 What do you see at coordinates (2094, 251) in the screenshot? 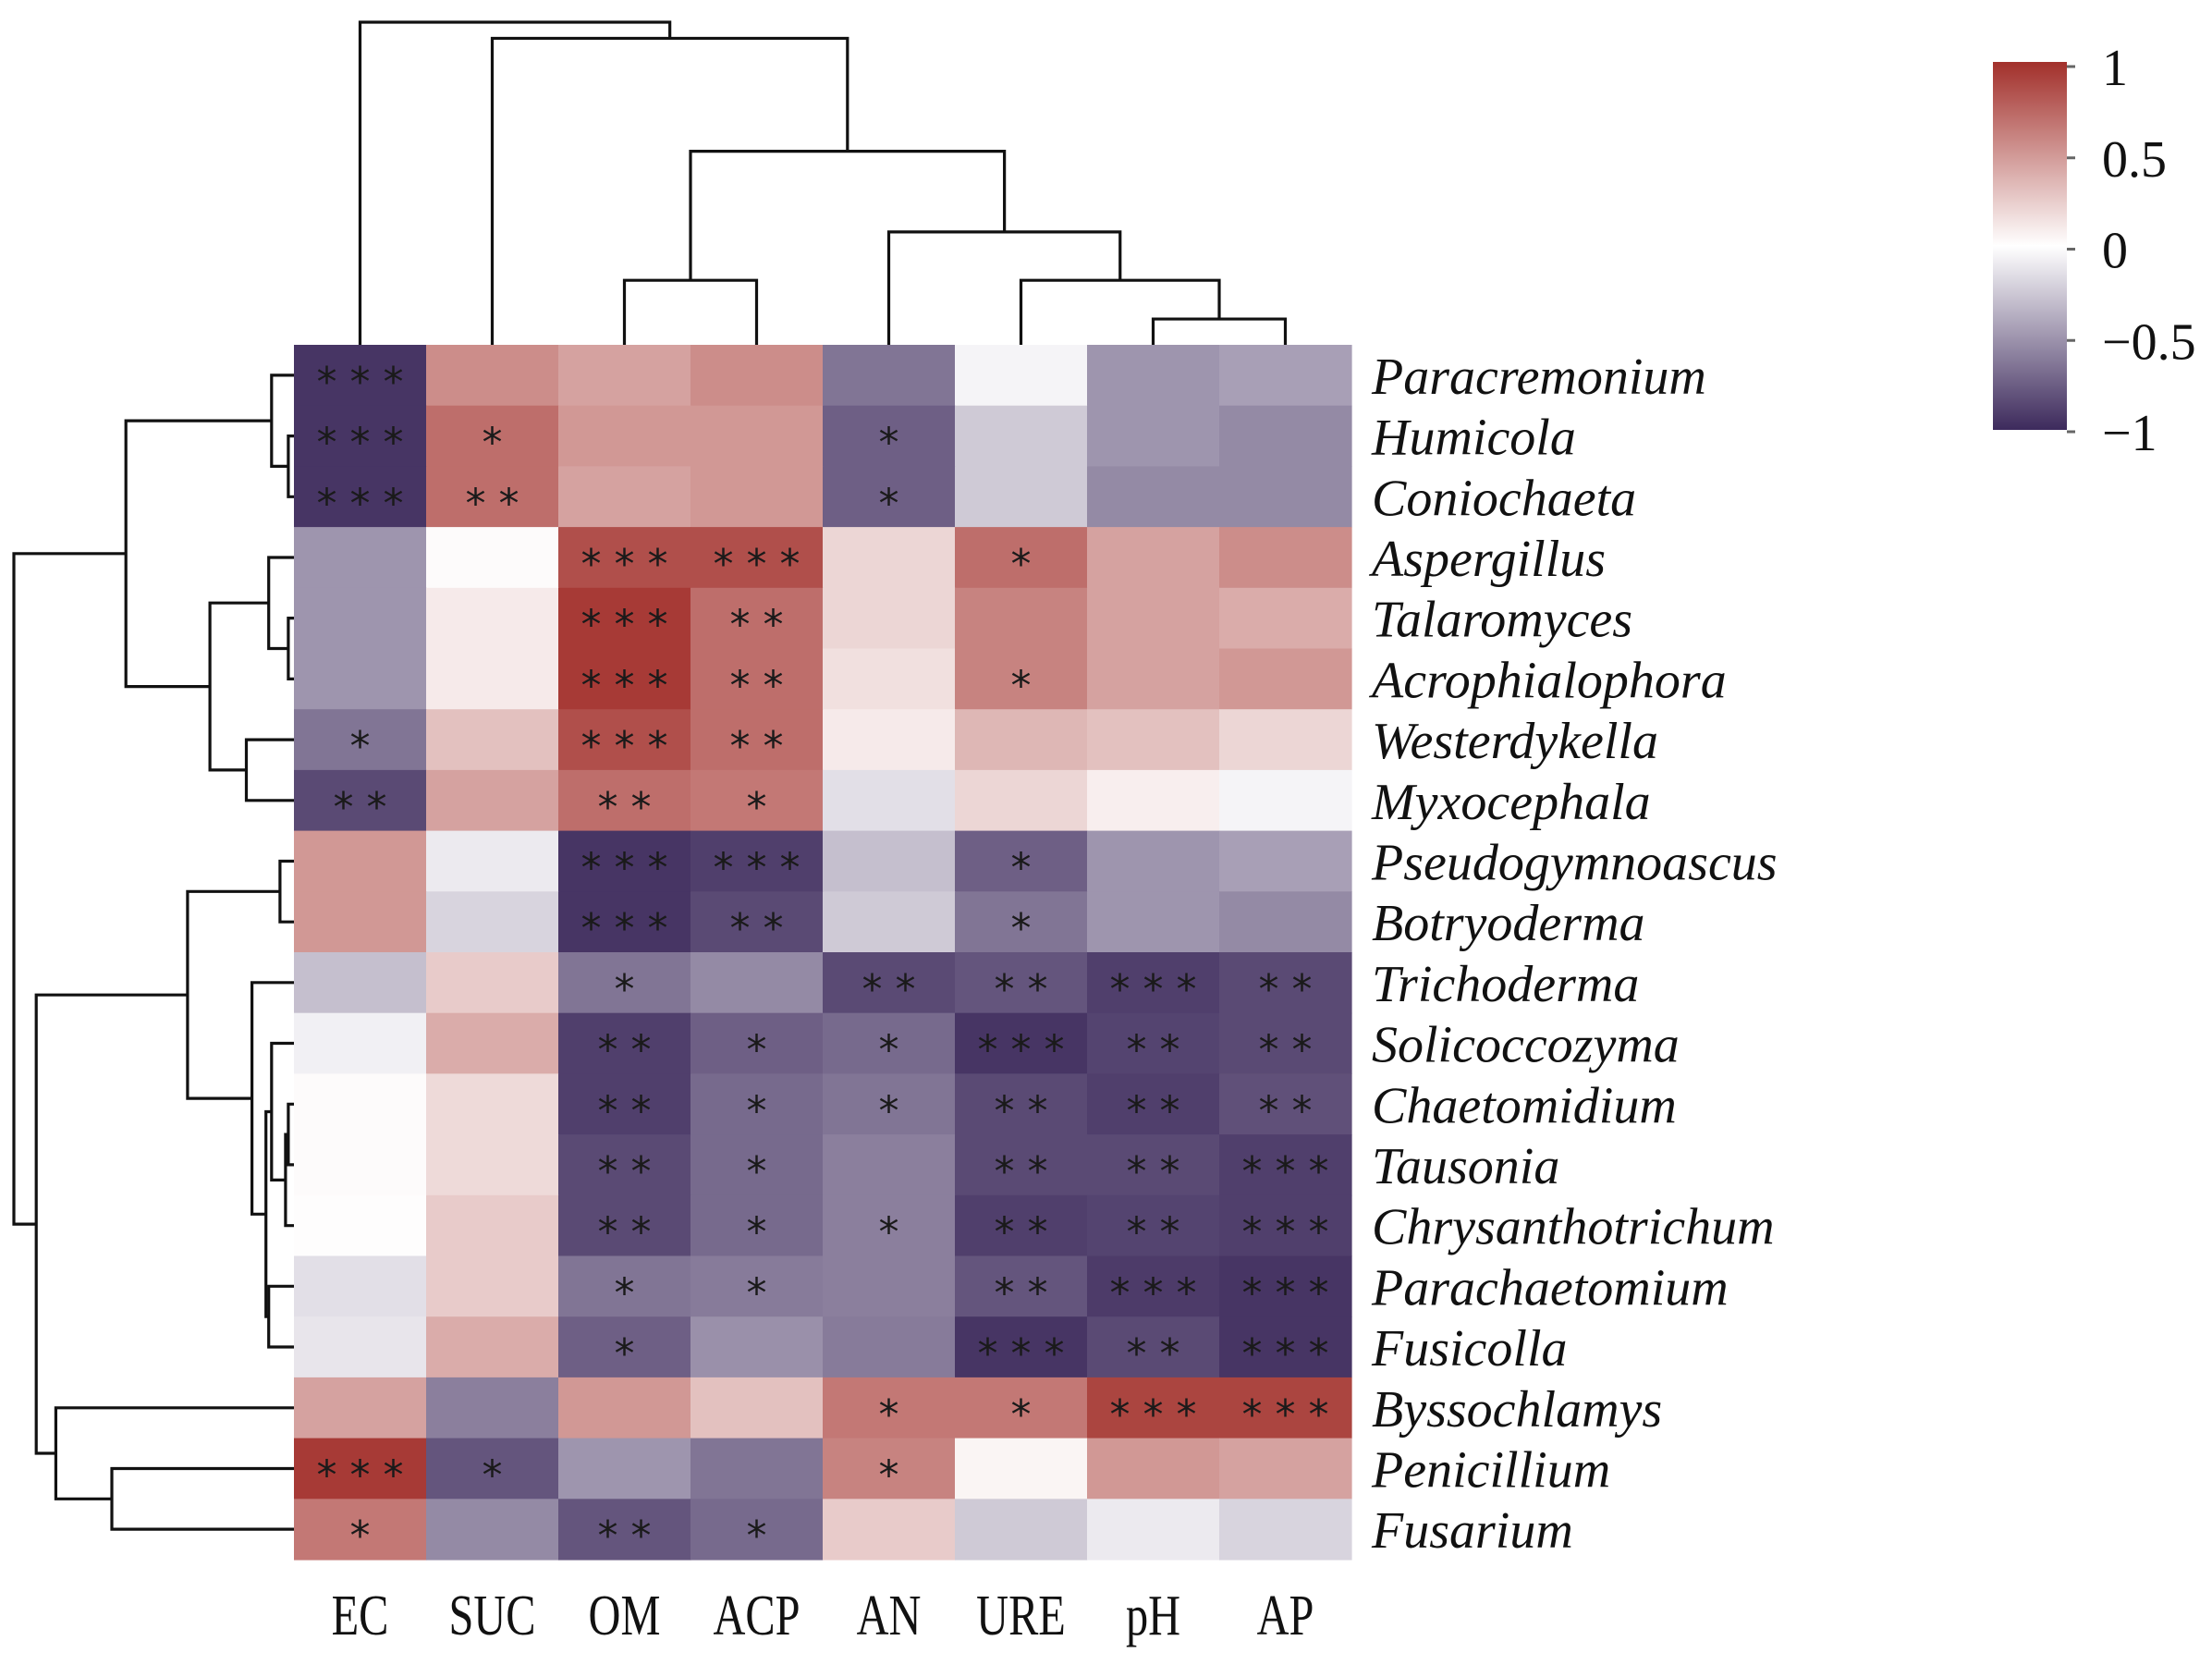
I see `colorbar-legend: 1 0.5 0 −0.5 −1` at bounding box center [2094, 251].